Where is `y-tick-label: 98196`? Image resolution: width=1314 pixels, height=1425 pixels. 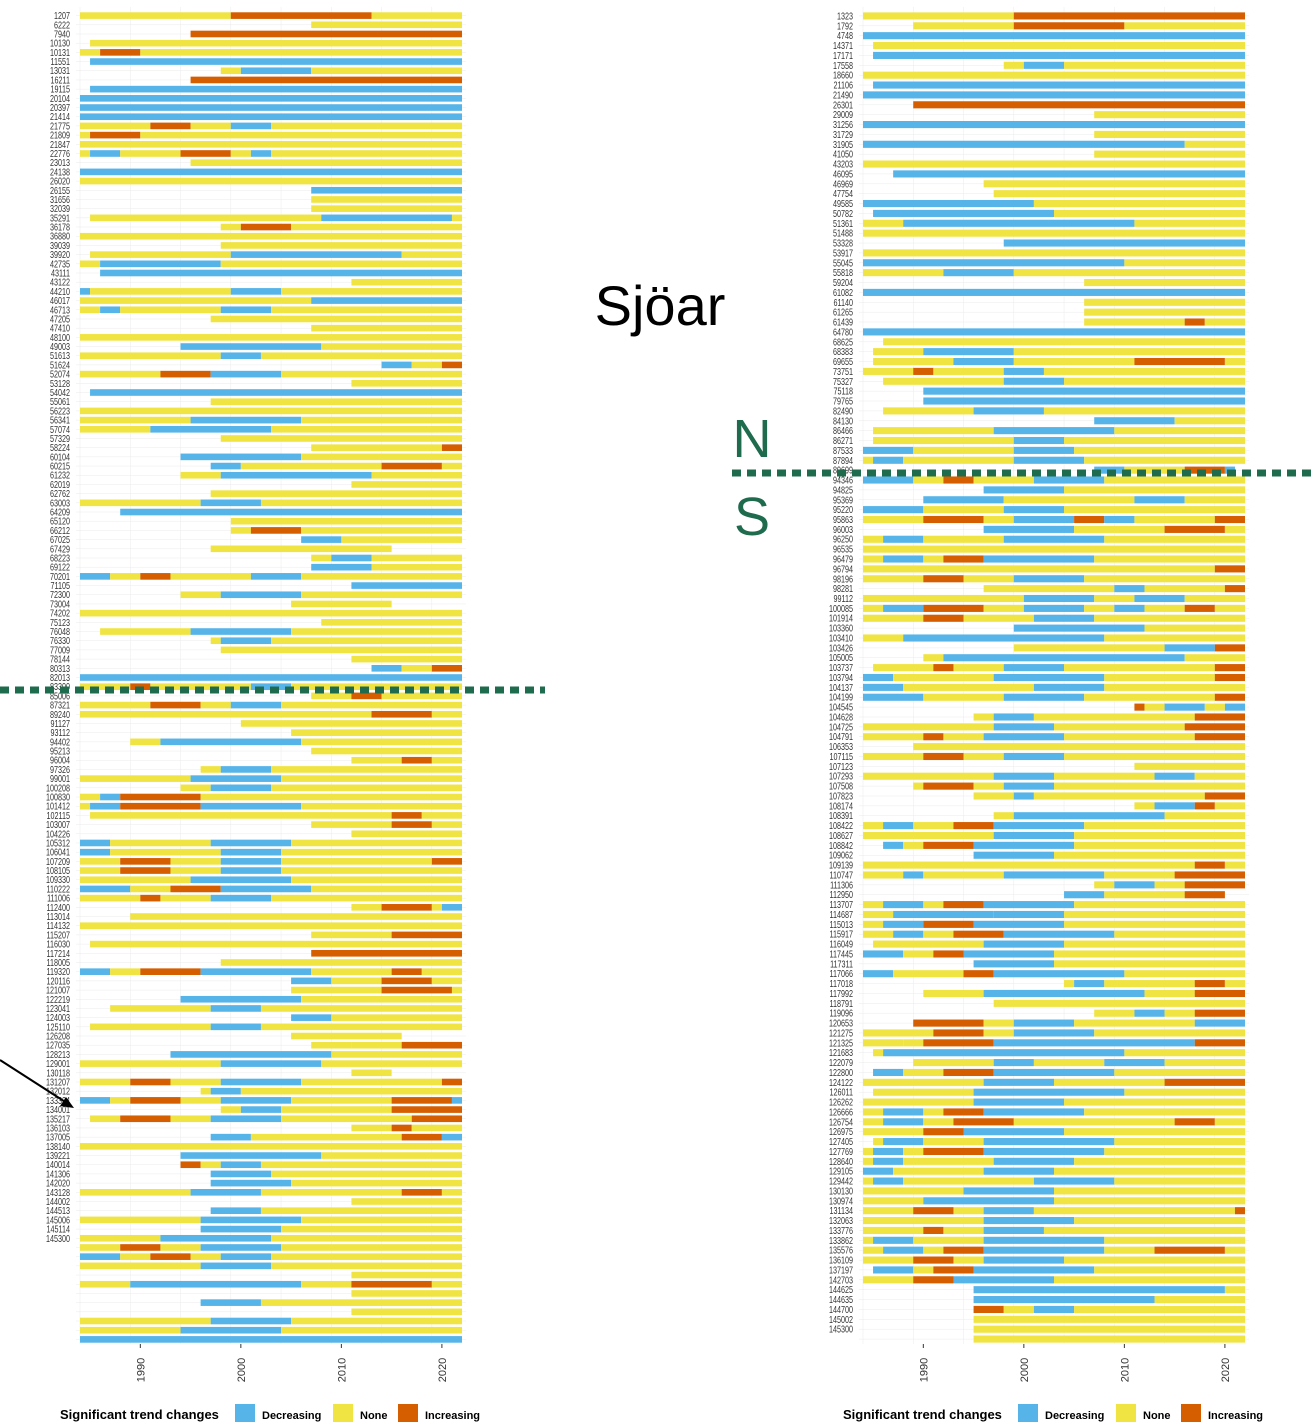 y-tick-label: 98196 is located at coordinates (843, 578).